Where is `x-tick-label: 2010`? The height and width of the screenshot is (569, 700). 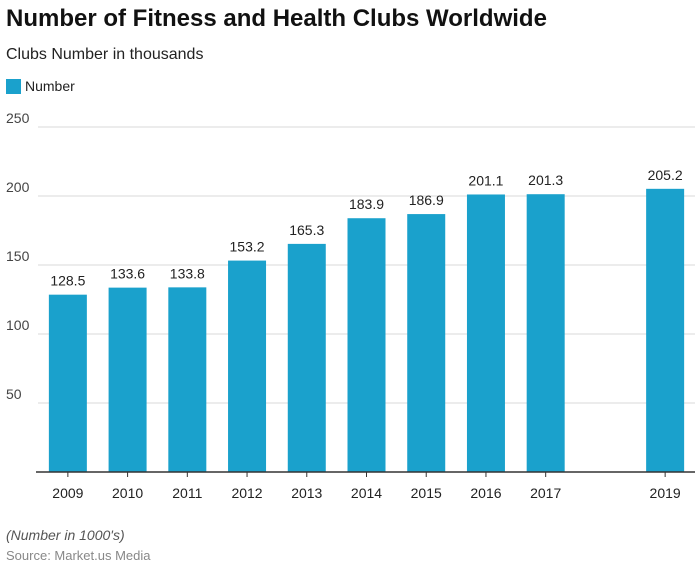
x-tick-label: 2010 is located at coordinates (127, 493).